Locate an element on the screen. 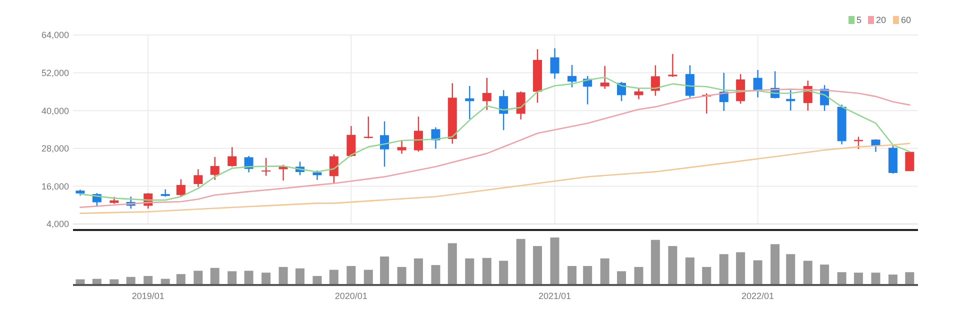 This screenshot has height=320, width=964. x-tick-label: 2019/01 is located at coordinates (148, 296).